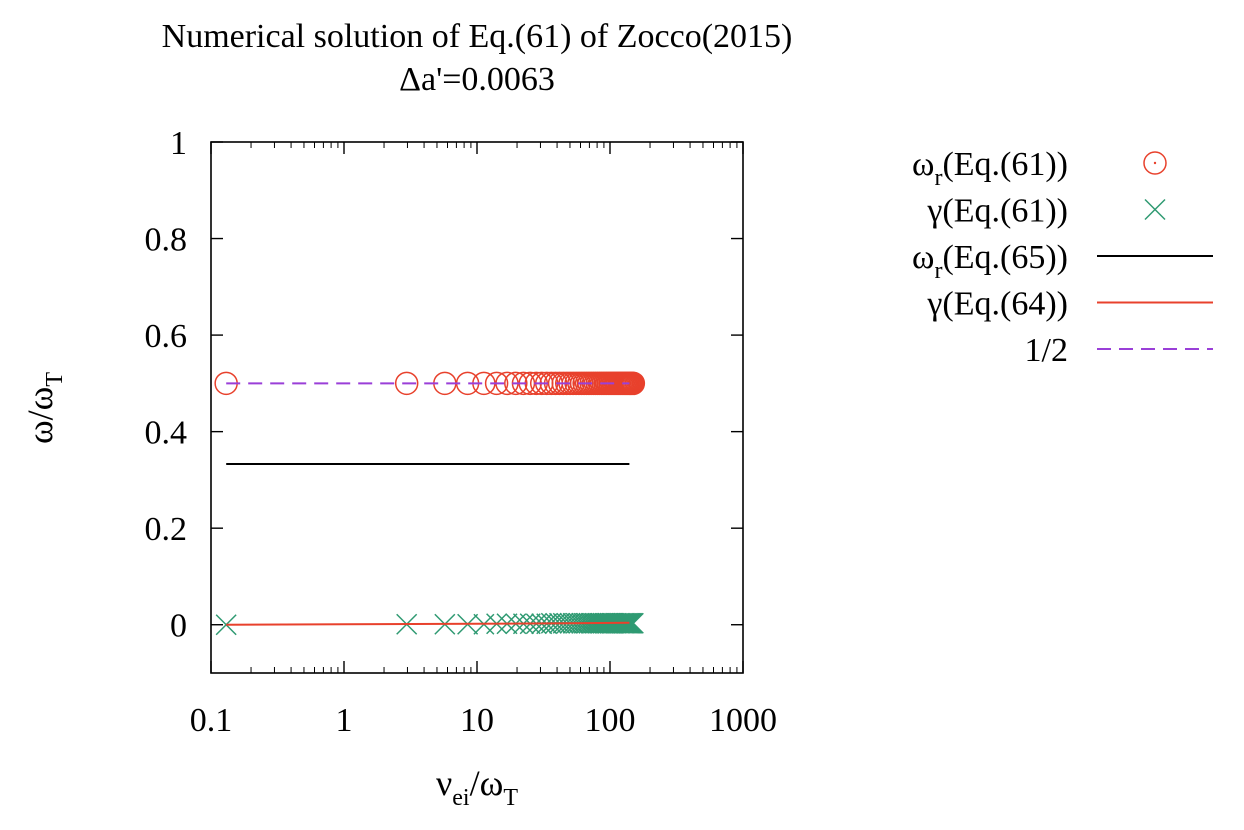 The image size is (1244, 830). I want to click on legend-label-main: γ(Eq.(61)), so click(997, 211).